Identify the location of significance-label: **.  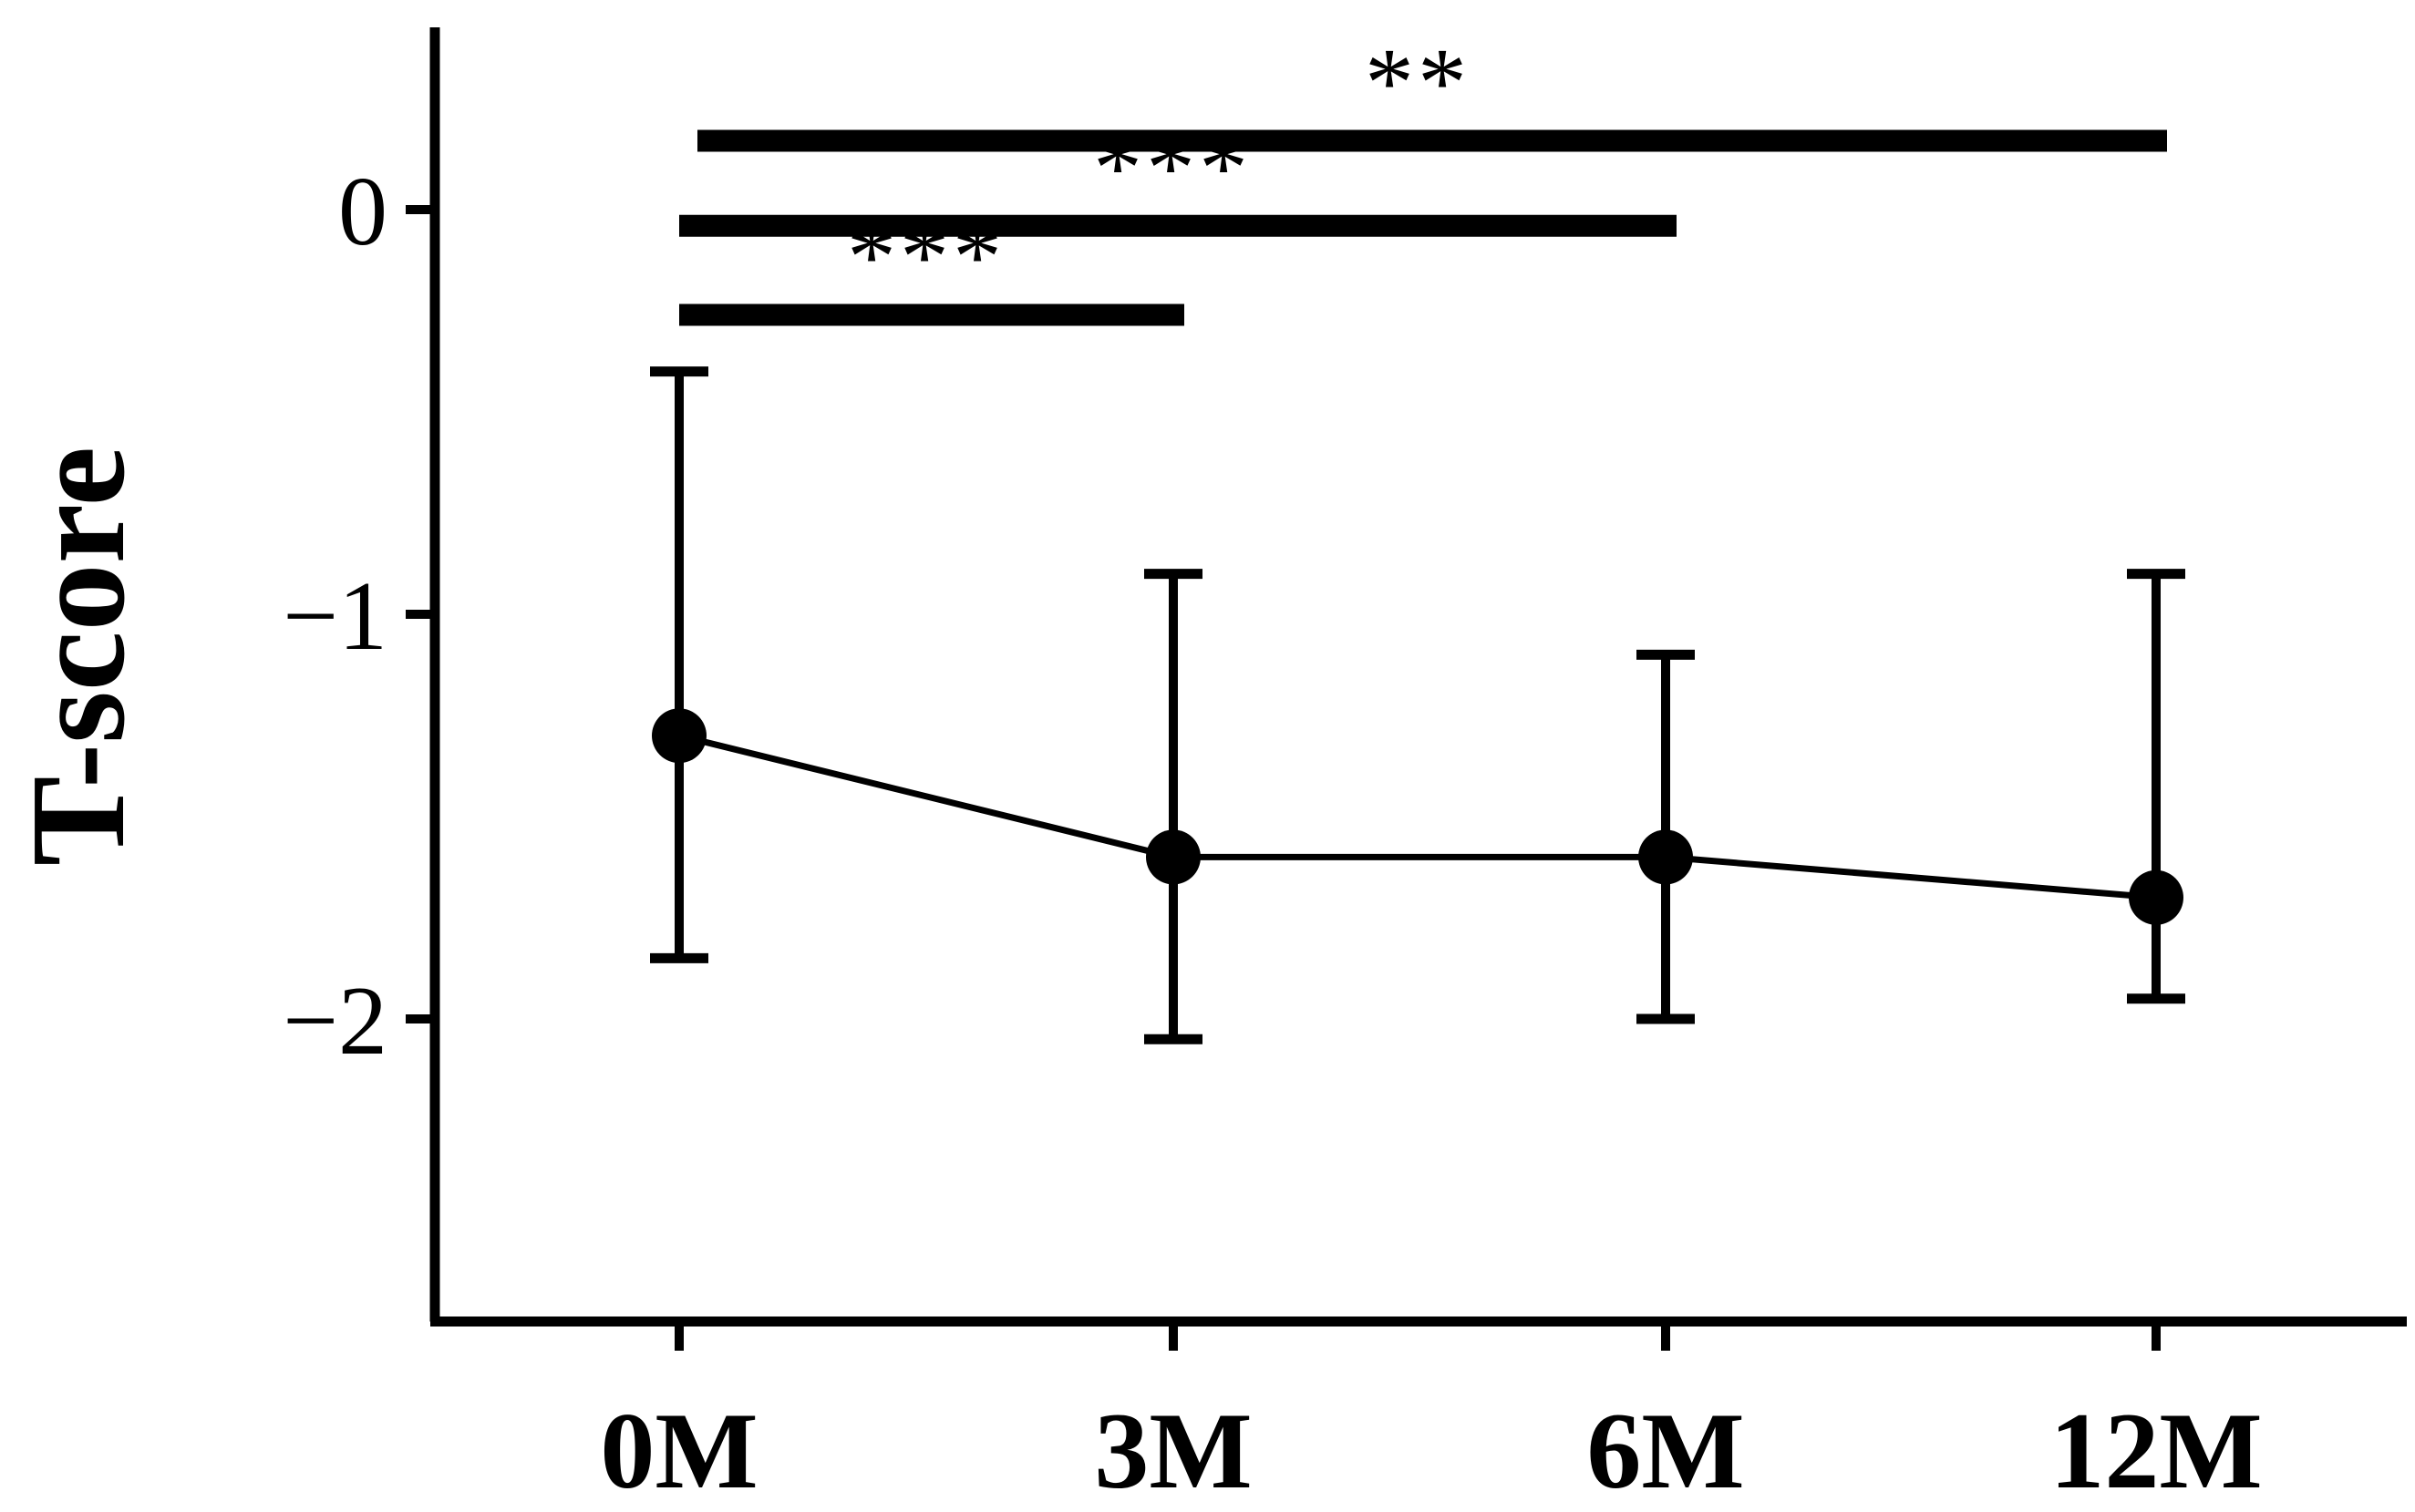
(1418, 83).